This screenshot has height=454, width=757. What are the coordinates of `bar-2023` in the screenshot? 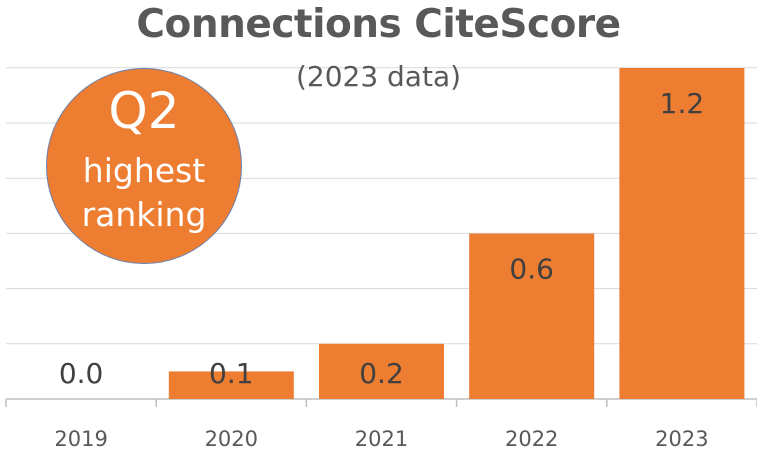 It's located at (682, 233).